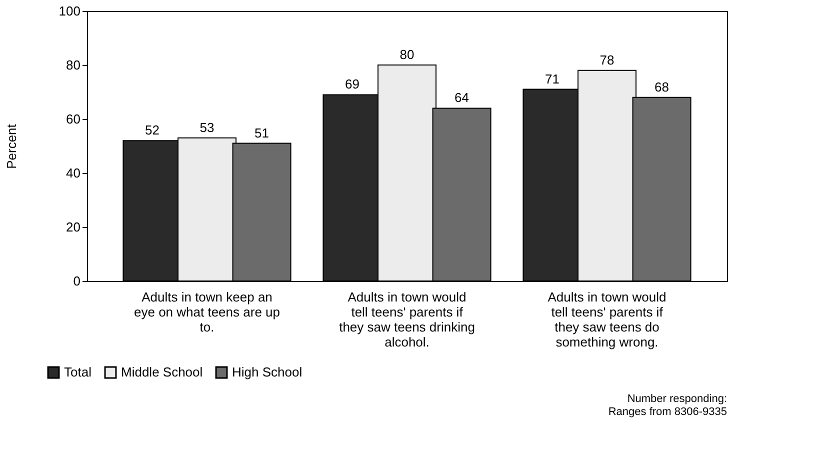 The height and width of the screenshot is (475, 817). What do you see at coordinates (152, 130) in the screenshot?
I see `data-label: 52` at bounding box center [152, 130].